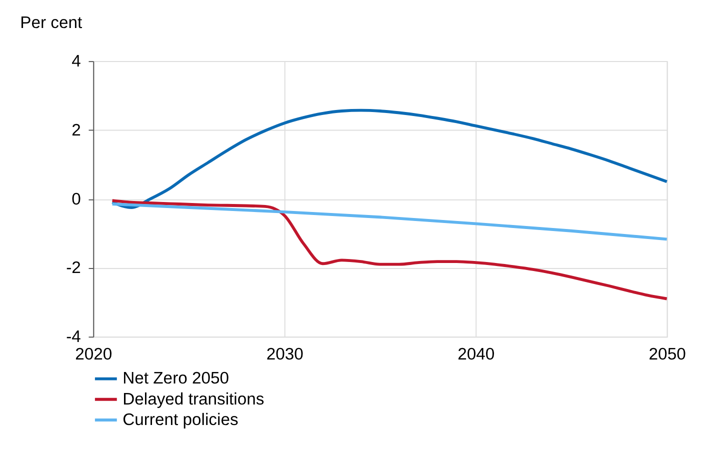 This screenshot has width=709, height=470. I want to click on x-tick-label: 2040, so click(476, 354).